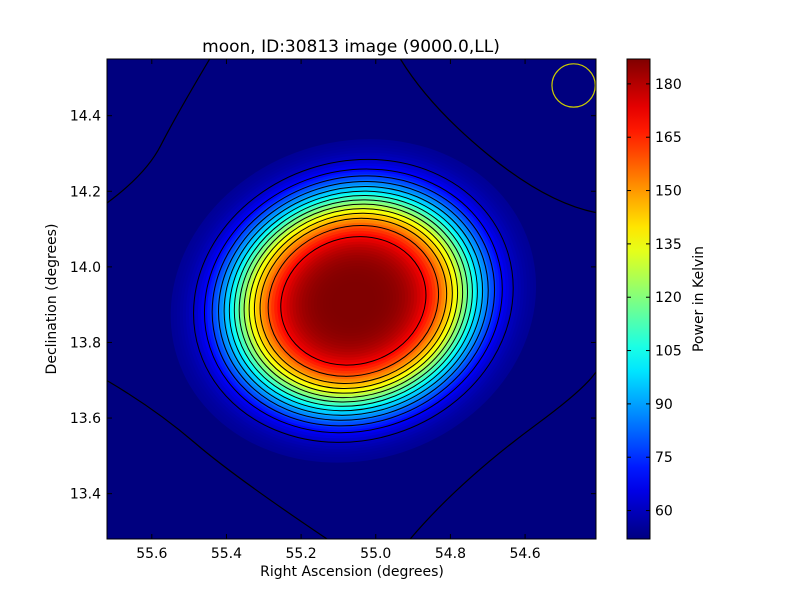 The width and height of the screenshot is (800, 600). What do you see at coordinates (668, 352) in the screenshot?
I see `colorbar-tick-label: 105` at bounding box center [668, 352].